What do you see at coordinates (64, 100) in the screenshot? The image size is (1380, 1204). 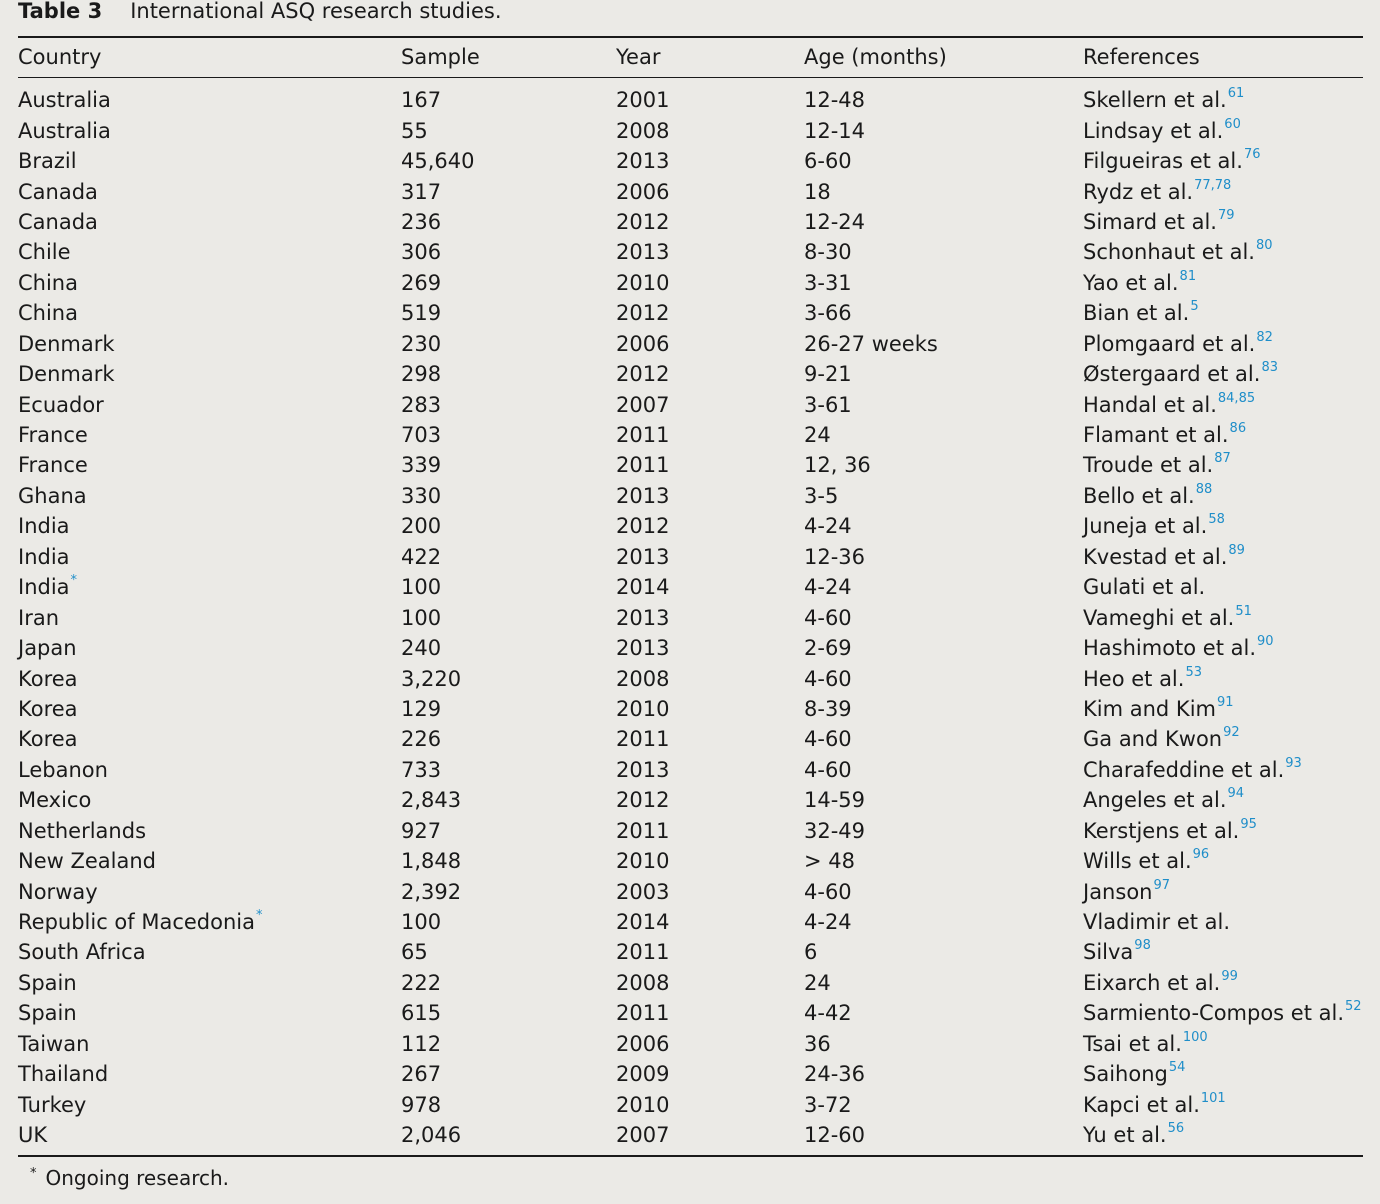 I see `country-name: Australia` at bounding box center [64, 100].